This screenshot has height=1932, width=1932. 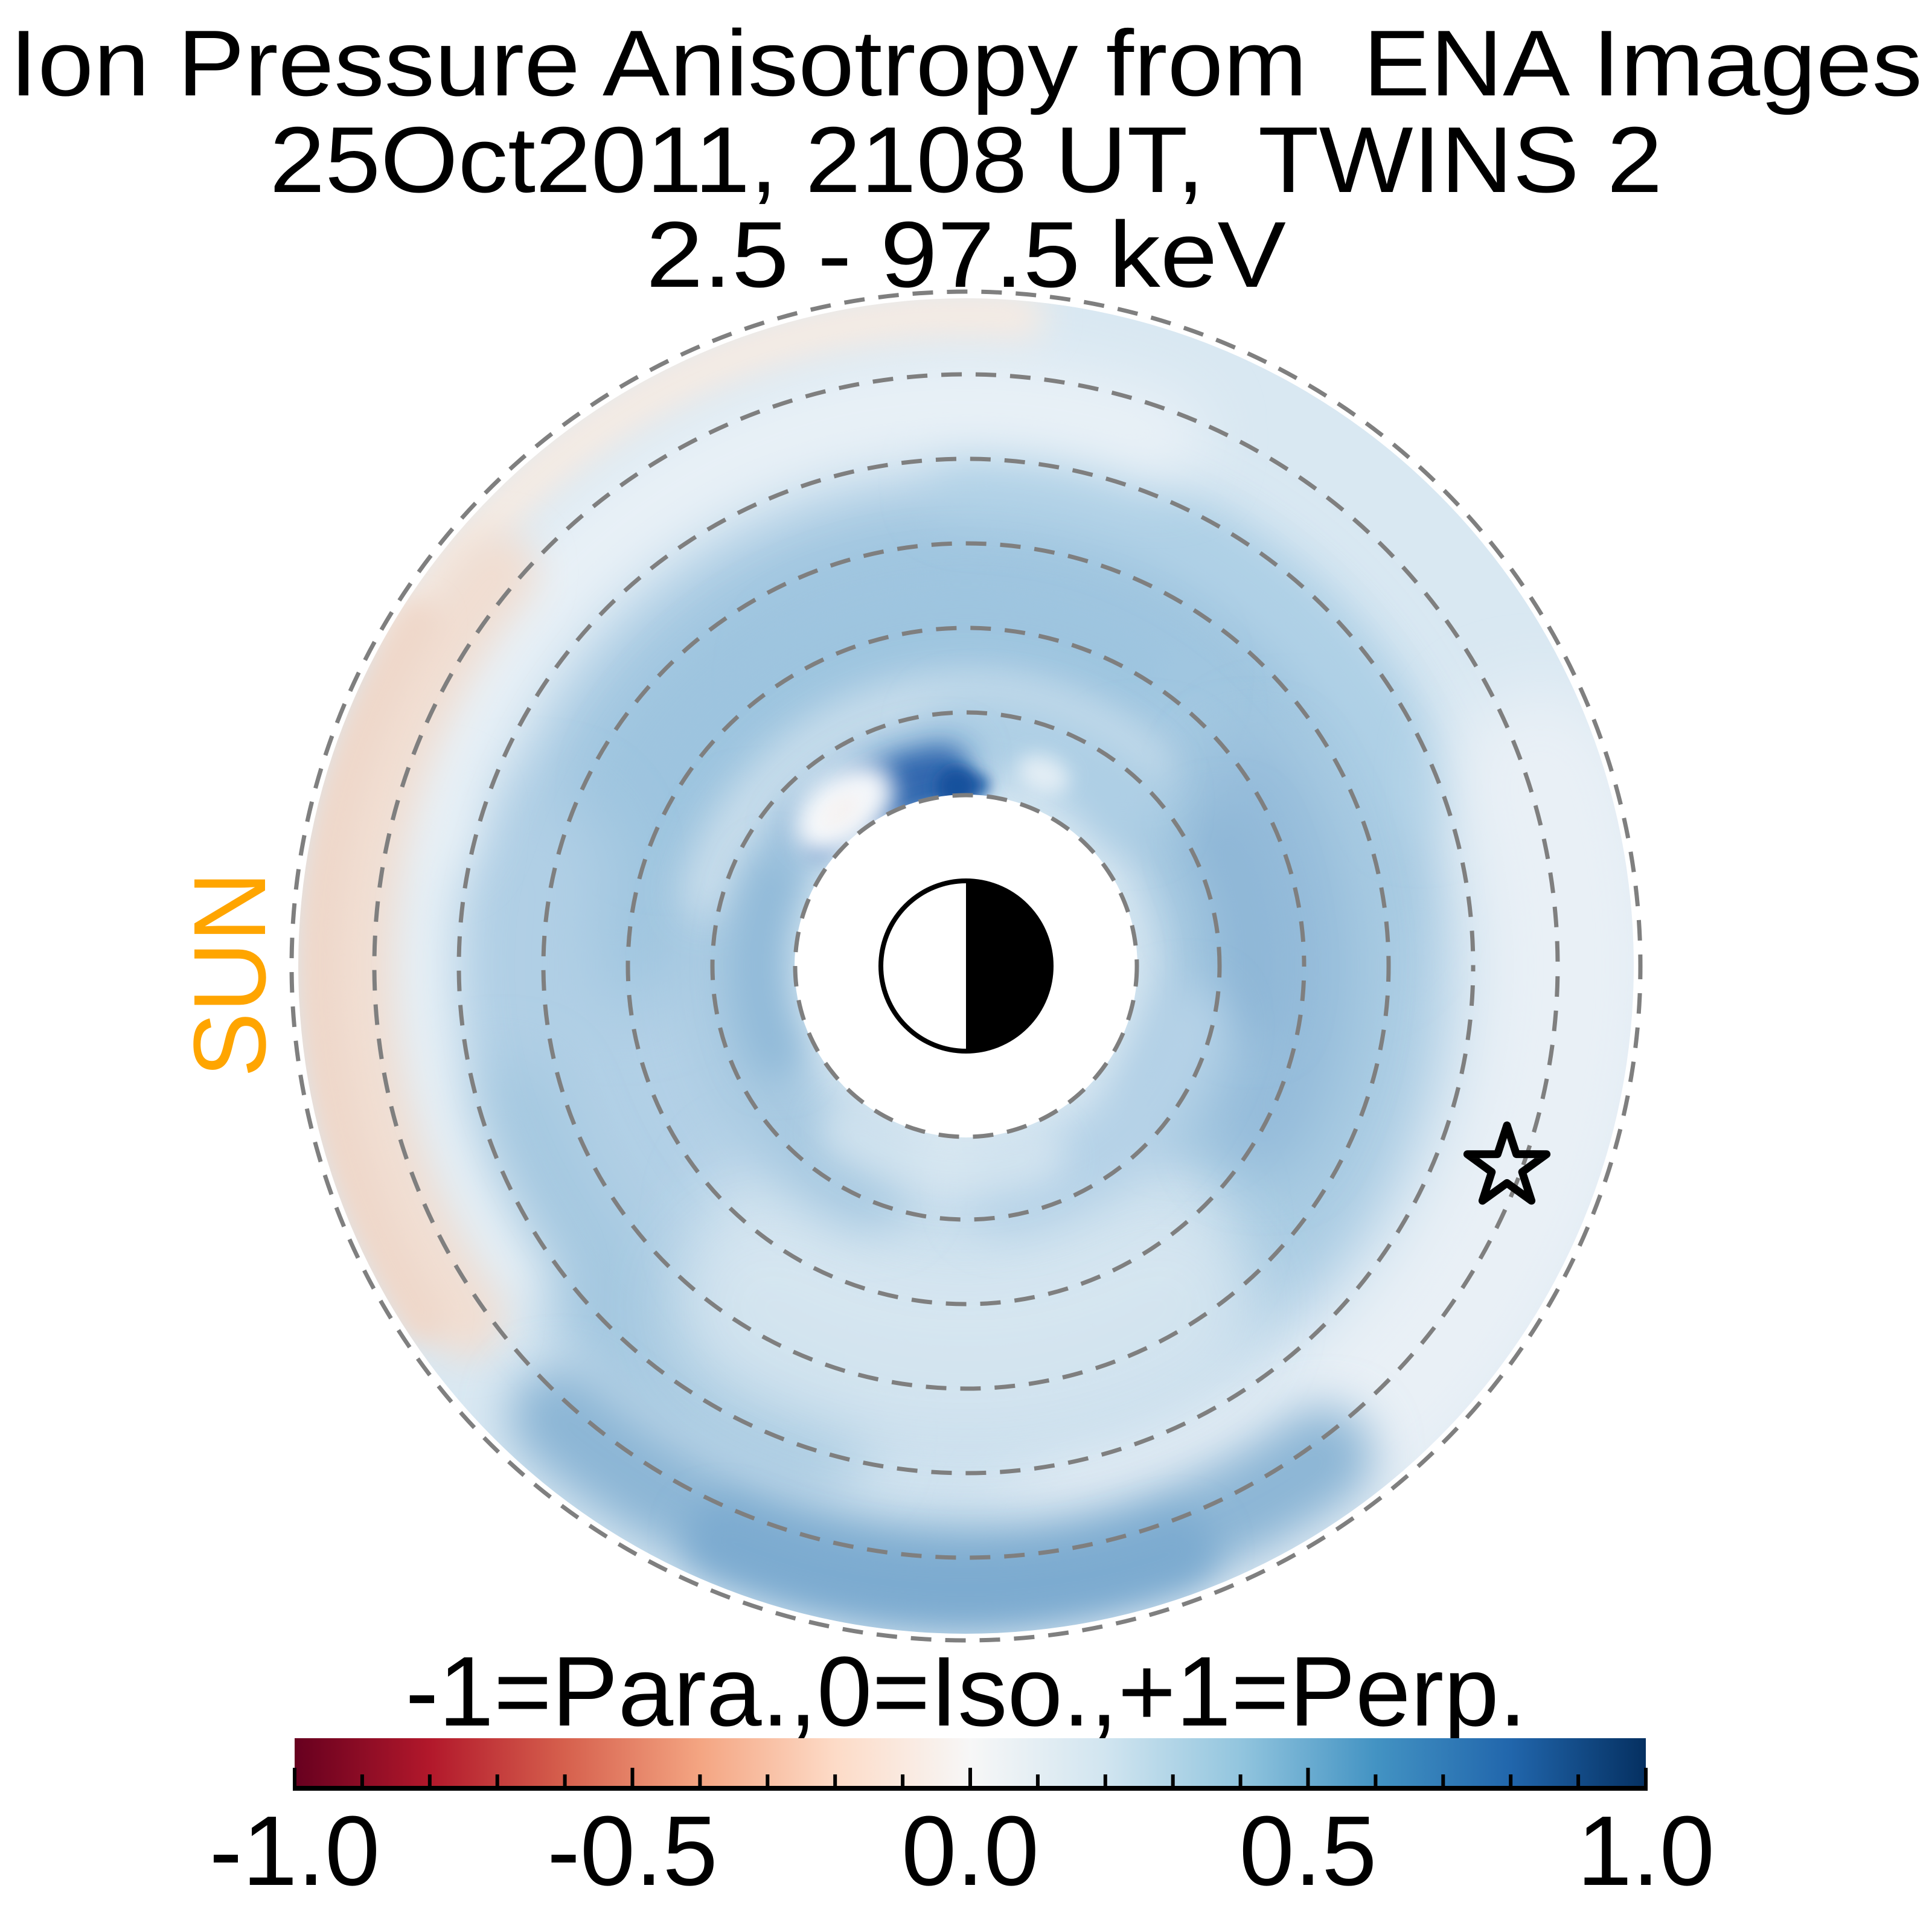 I want to click on svg-text: -0.5, so click(x=633, y=1851).